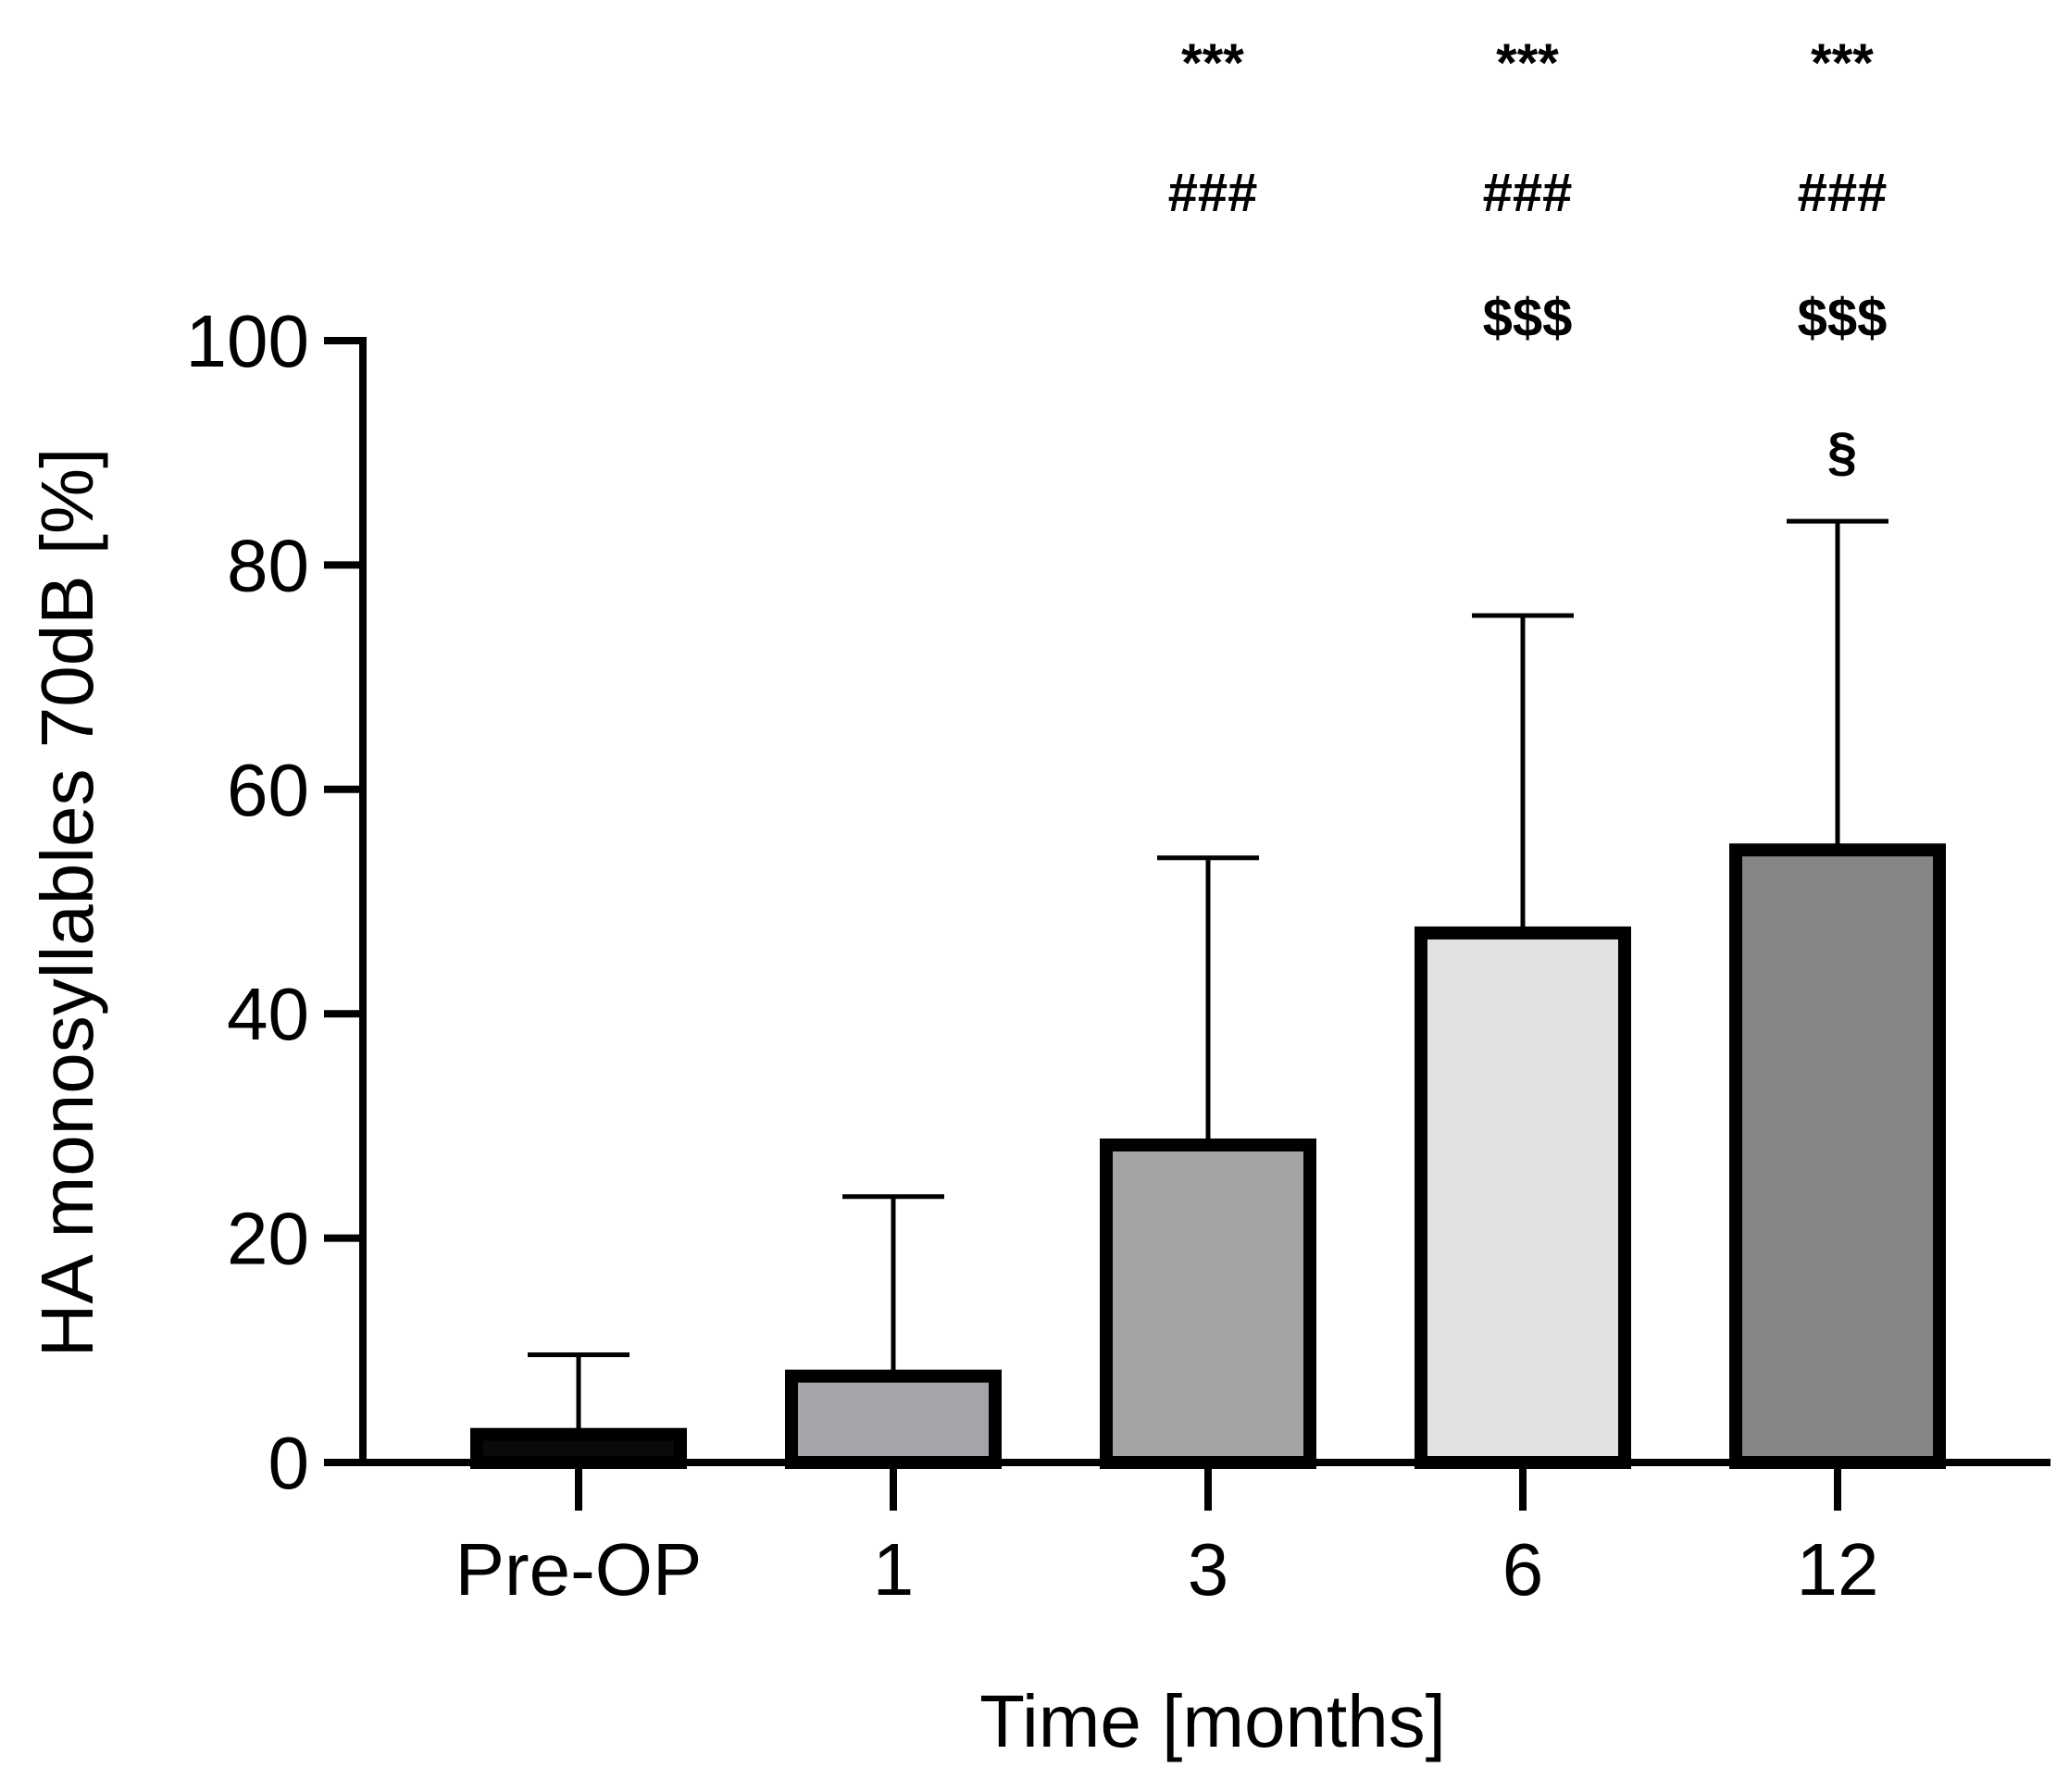 Image resolution: width=2069 pixels, height=1792 pixels. What do you see at coordinates (274, 902) in the screenshot?
I see `y-ticks: 0 20 40 60 80 100` at bounding box center [274, 902].